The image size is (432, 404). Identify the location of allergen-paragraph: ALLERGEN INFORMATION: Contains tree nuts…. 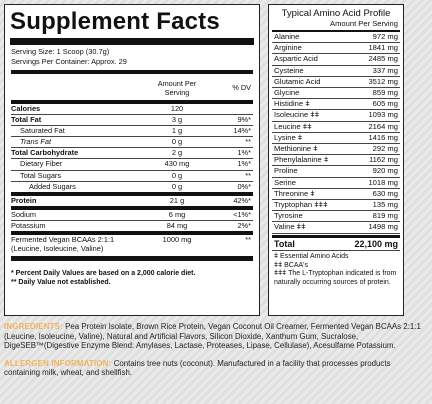
(216, 368).